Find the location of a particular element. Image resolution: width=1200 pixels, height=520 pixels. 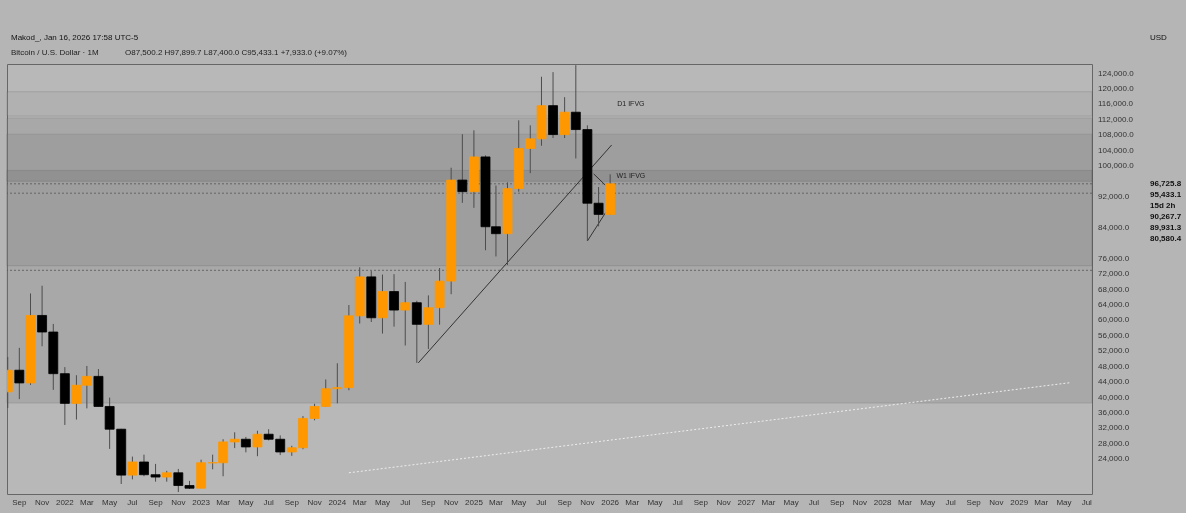

y-tick-label: 44,000.0 is located at coordinates (1114, 382).